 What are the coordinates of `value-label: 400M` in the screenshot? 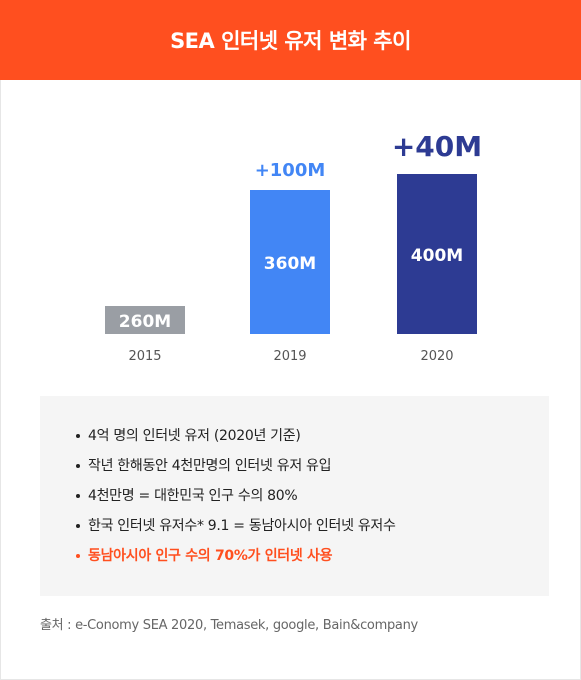 It's located at (437, 256).